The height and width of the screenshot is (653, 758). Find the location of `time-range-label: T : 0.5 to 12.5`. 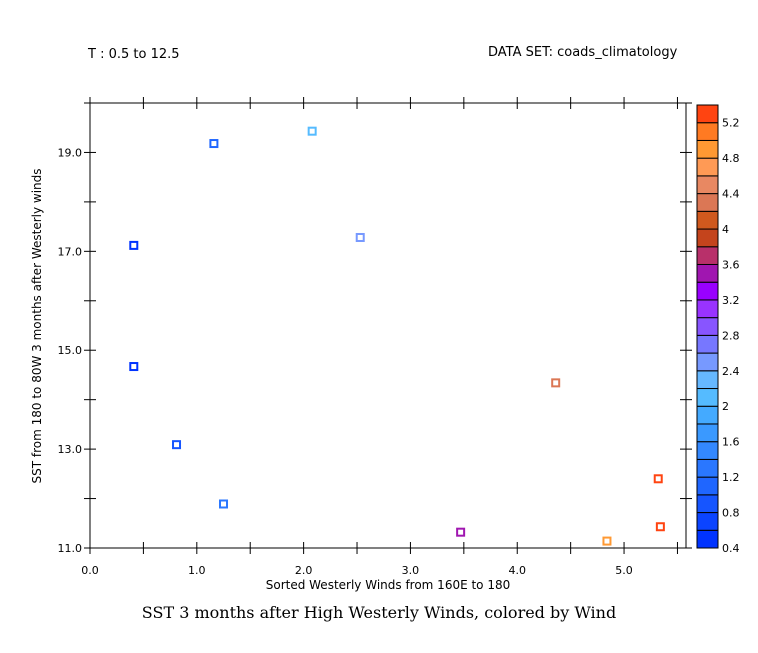

time-range-label: T : 0.5 to 12.5 is located at coordinates (134, 54).